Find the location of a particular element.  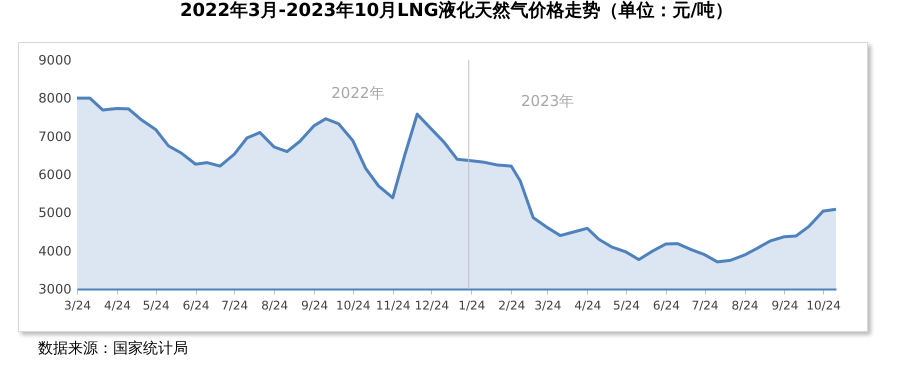

x-tick-label: 11/24 is located at coordinates (393, 305).